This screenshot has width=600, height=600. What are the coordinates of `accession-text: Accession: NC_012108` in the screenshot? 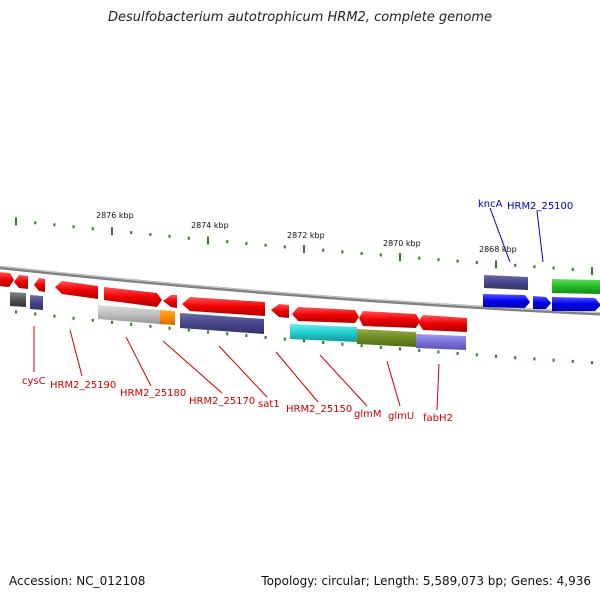 It's located at (77, 581).